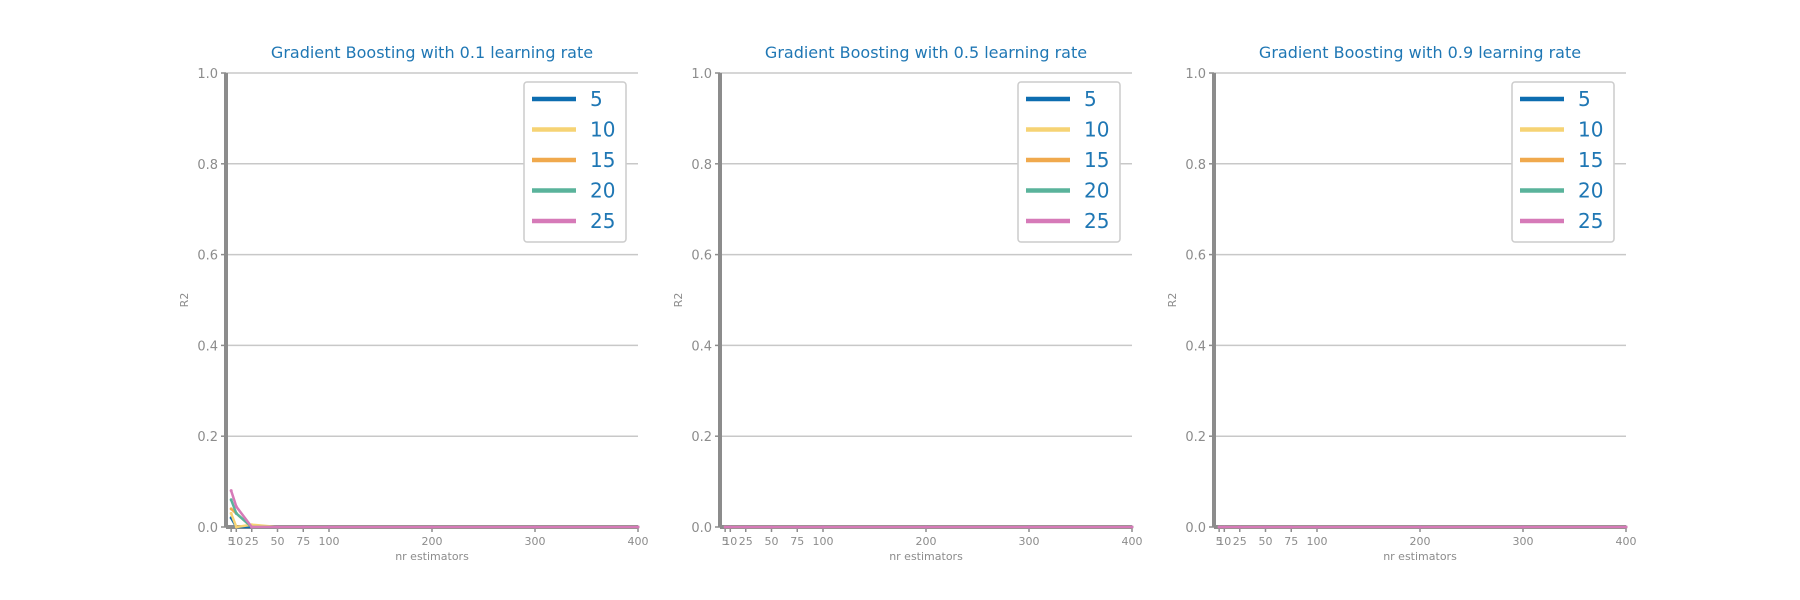 Image resolution: width=1800 pixels, height=600 pixels. Describe the element at coordinates (1590, 130) in the screenshot. I see `legend-label: 10` at that location.